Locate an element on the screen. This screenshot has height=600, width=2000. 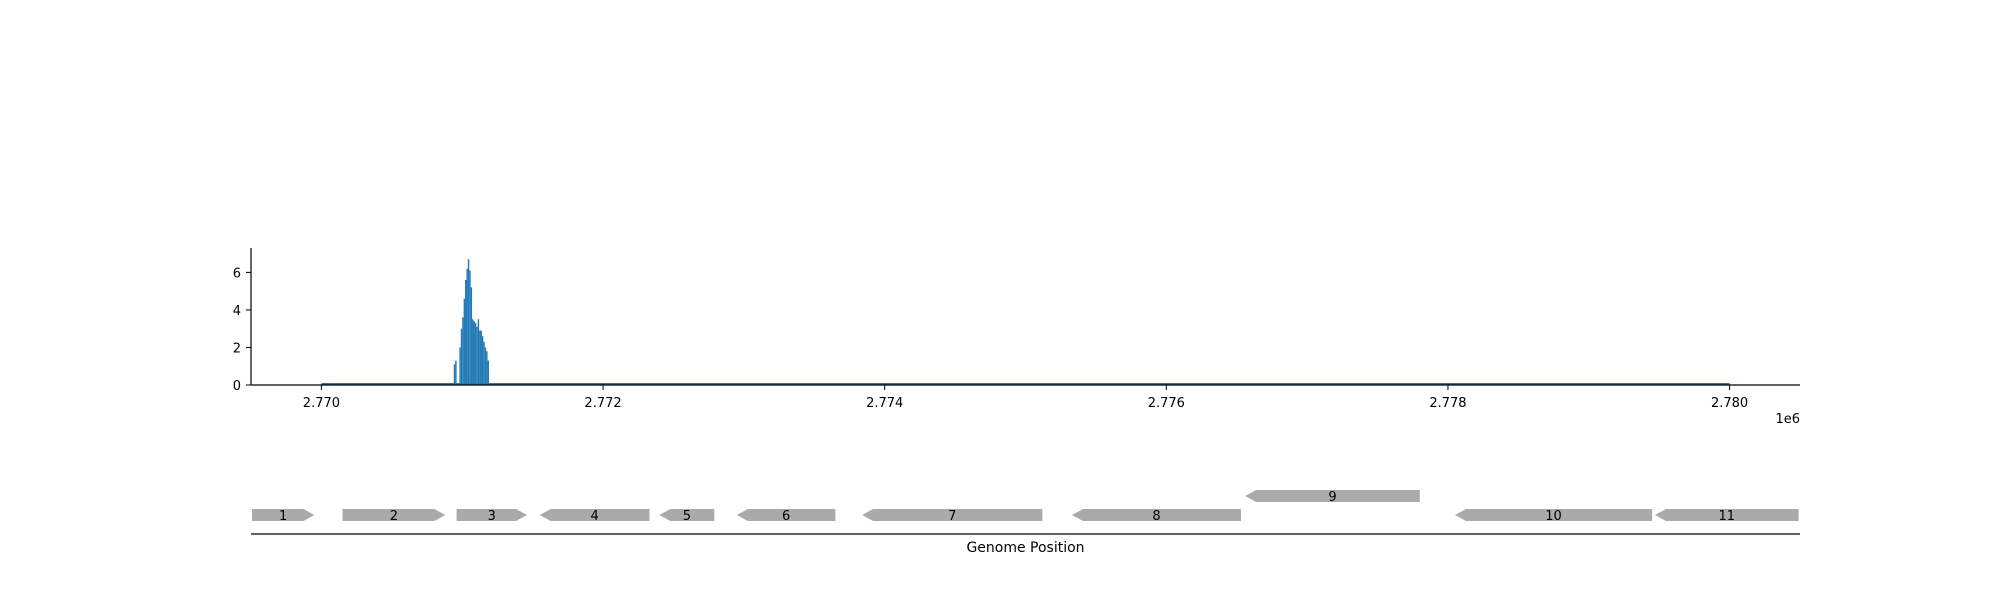
y-tick-label: 6 is located at coordinates (237, 273).